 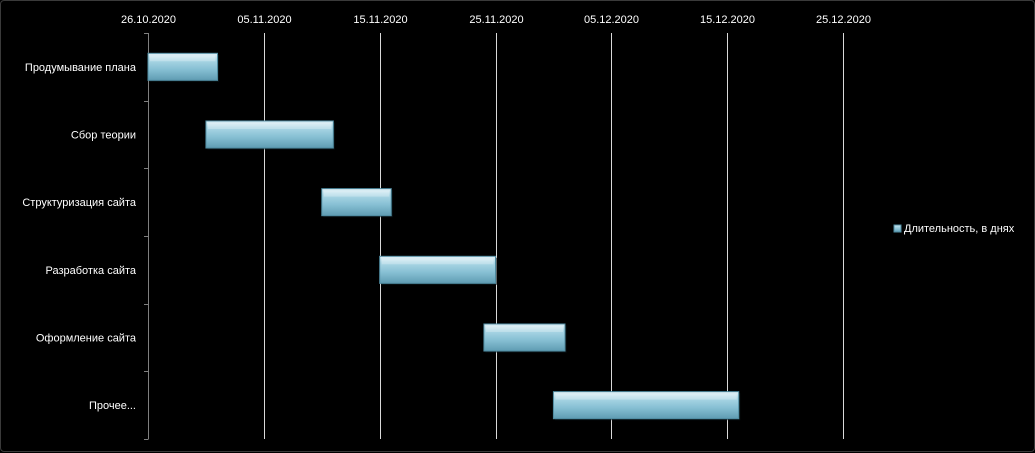 I want to click on date-tick-label: 25.11.2020, so click(x=496, y=20).